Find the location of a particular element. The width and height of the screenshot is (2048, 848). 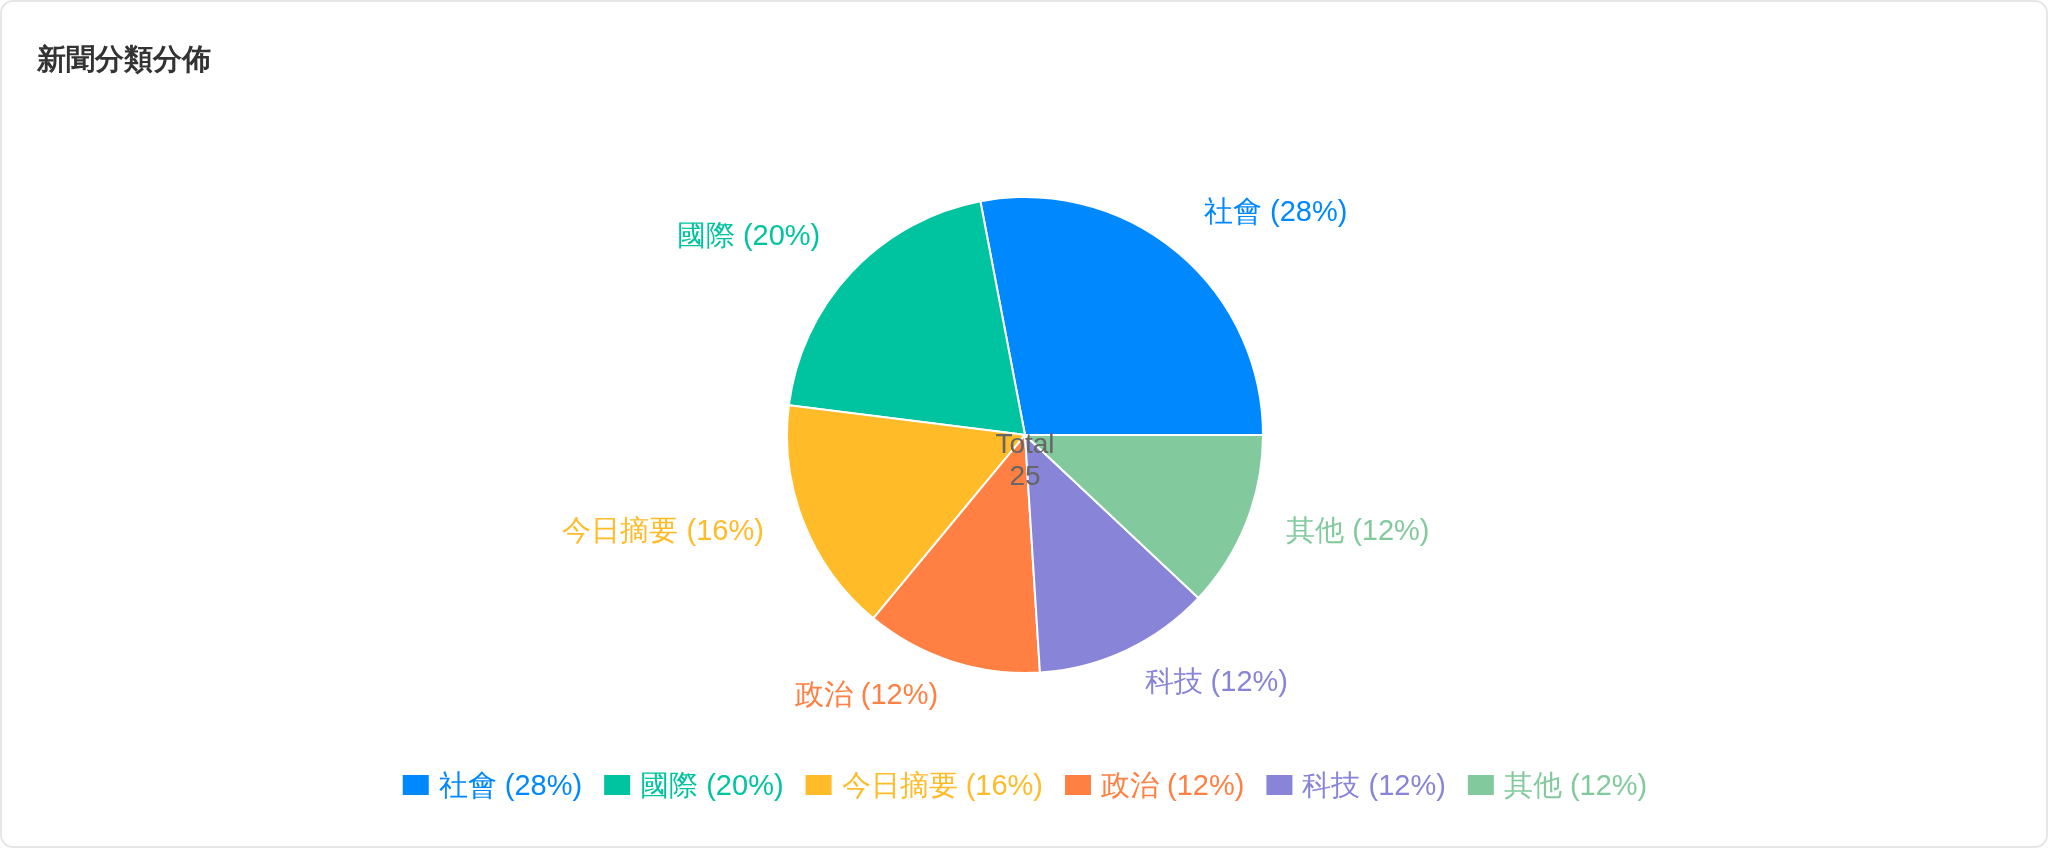

annotation: Total is located at coordinates (1025, 443).